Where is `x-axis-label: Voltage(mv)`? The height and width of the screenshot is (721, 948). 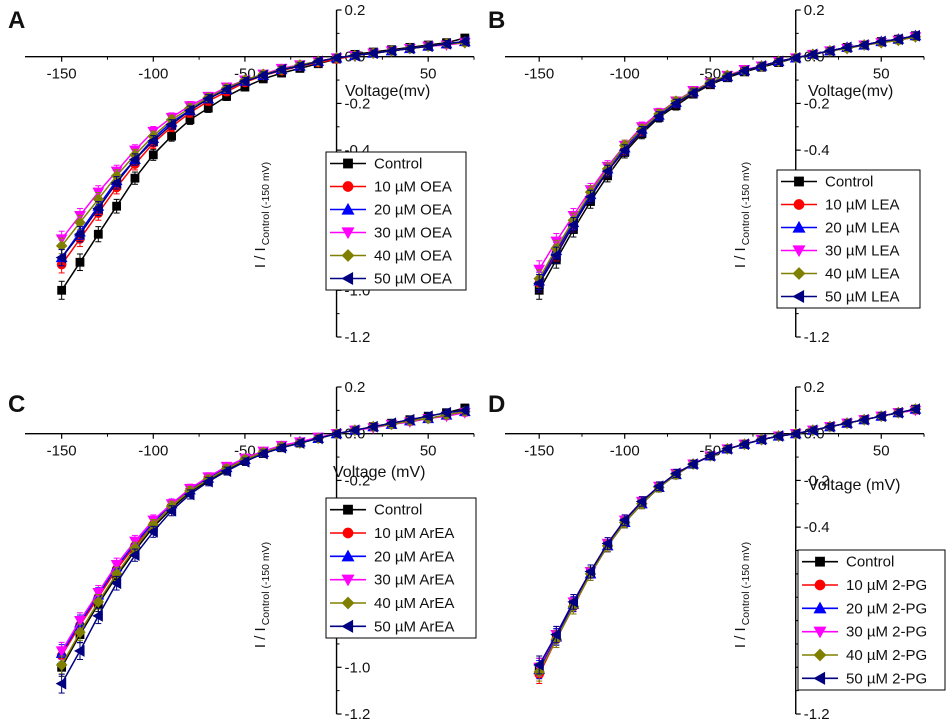
x-axis-label: Voltage(mv) is located at coordinates (387, 91).